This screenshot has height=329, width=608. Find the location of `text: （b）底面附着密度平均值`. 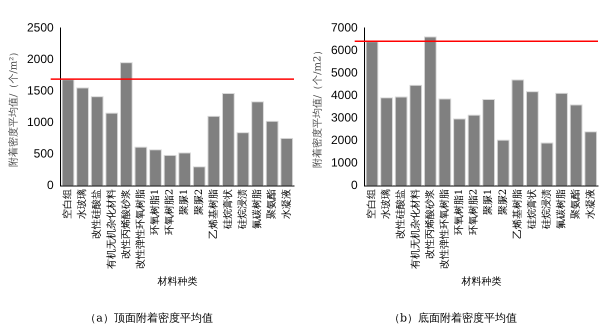

text: （b）底面附着密度平均值 is located at coordinates (453, 317).